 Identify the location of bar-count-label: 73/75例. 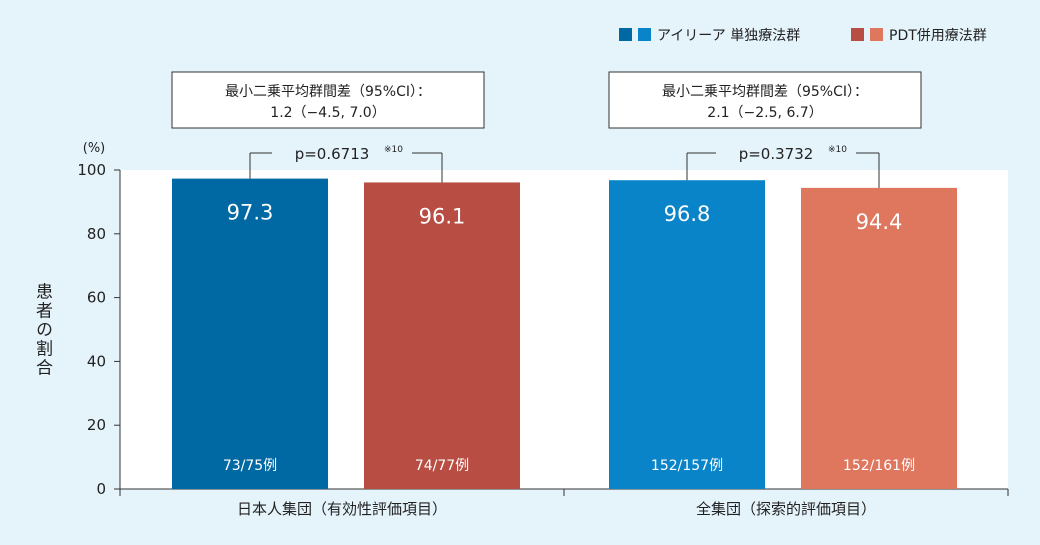
(250, 466).